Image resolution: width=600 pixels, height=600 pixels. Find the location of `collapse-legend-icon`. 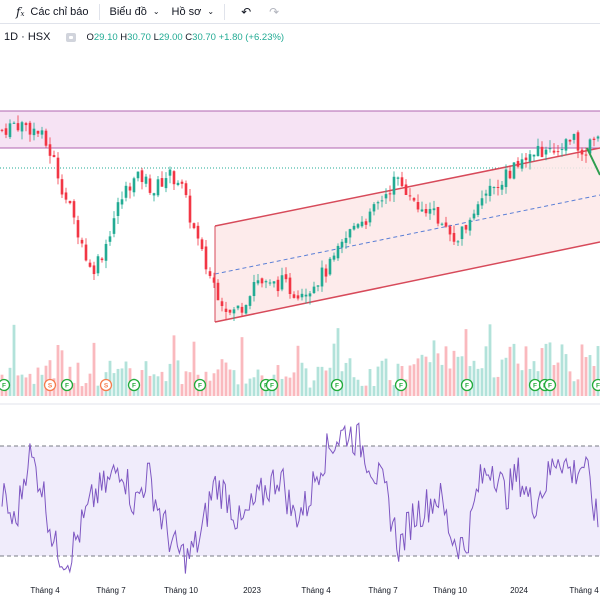

collapse-legend-icon is located at coordinates (71, 37).